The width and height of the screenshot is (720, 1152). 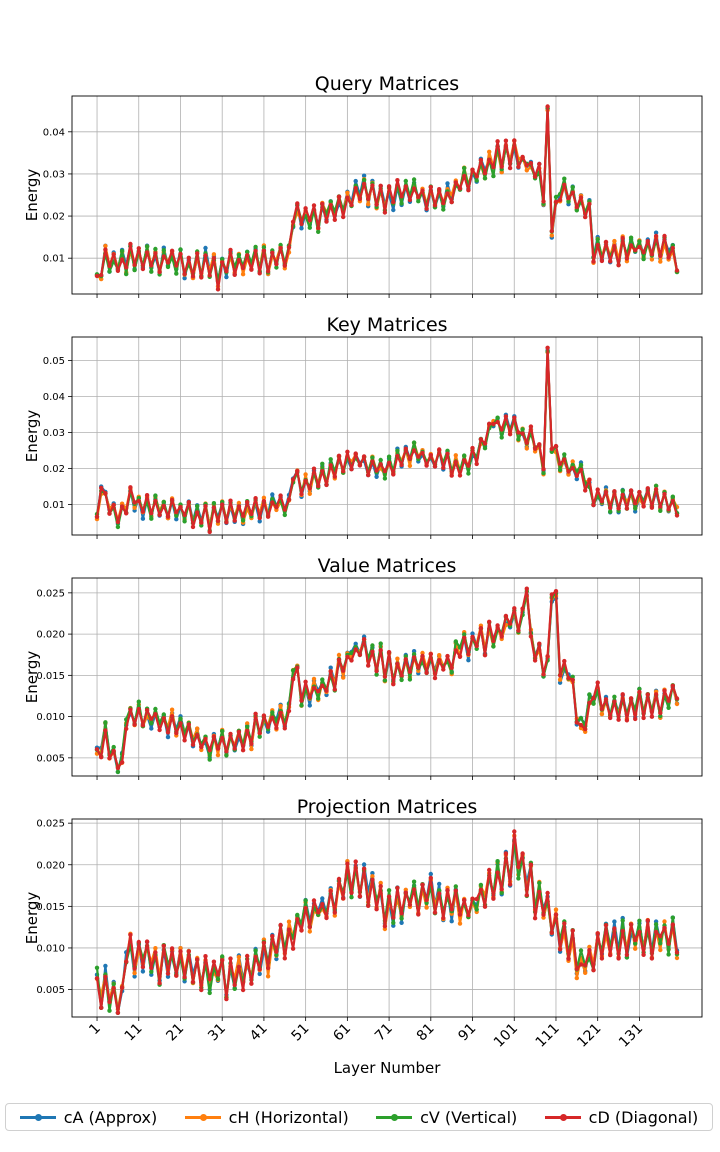 I want to click on legend-swatch-cv, so click(x=394, y=1117).